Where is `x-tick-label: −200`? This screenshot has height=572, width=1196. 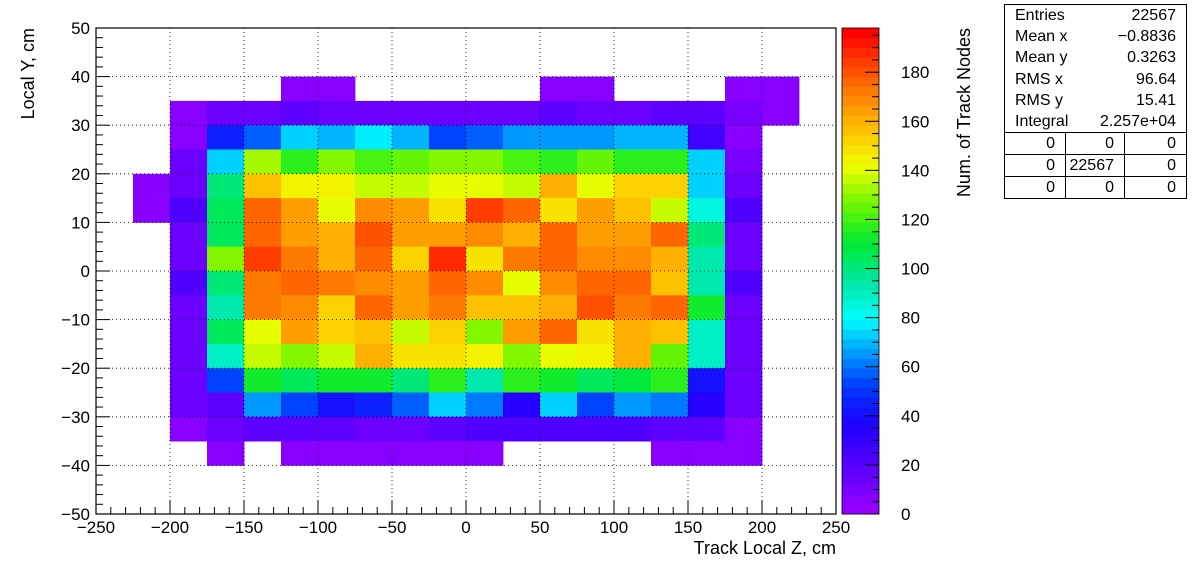
x-tick-label: −200 is located at coordinates (170, 527).